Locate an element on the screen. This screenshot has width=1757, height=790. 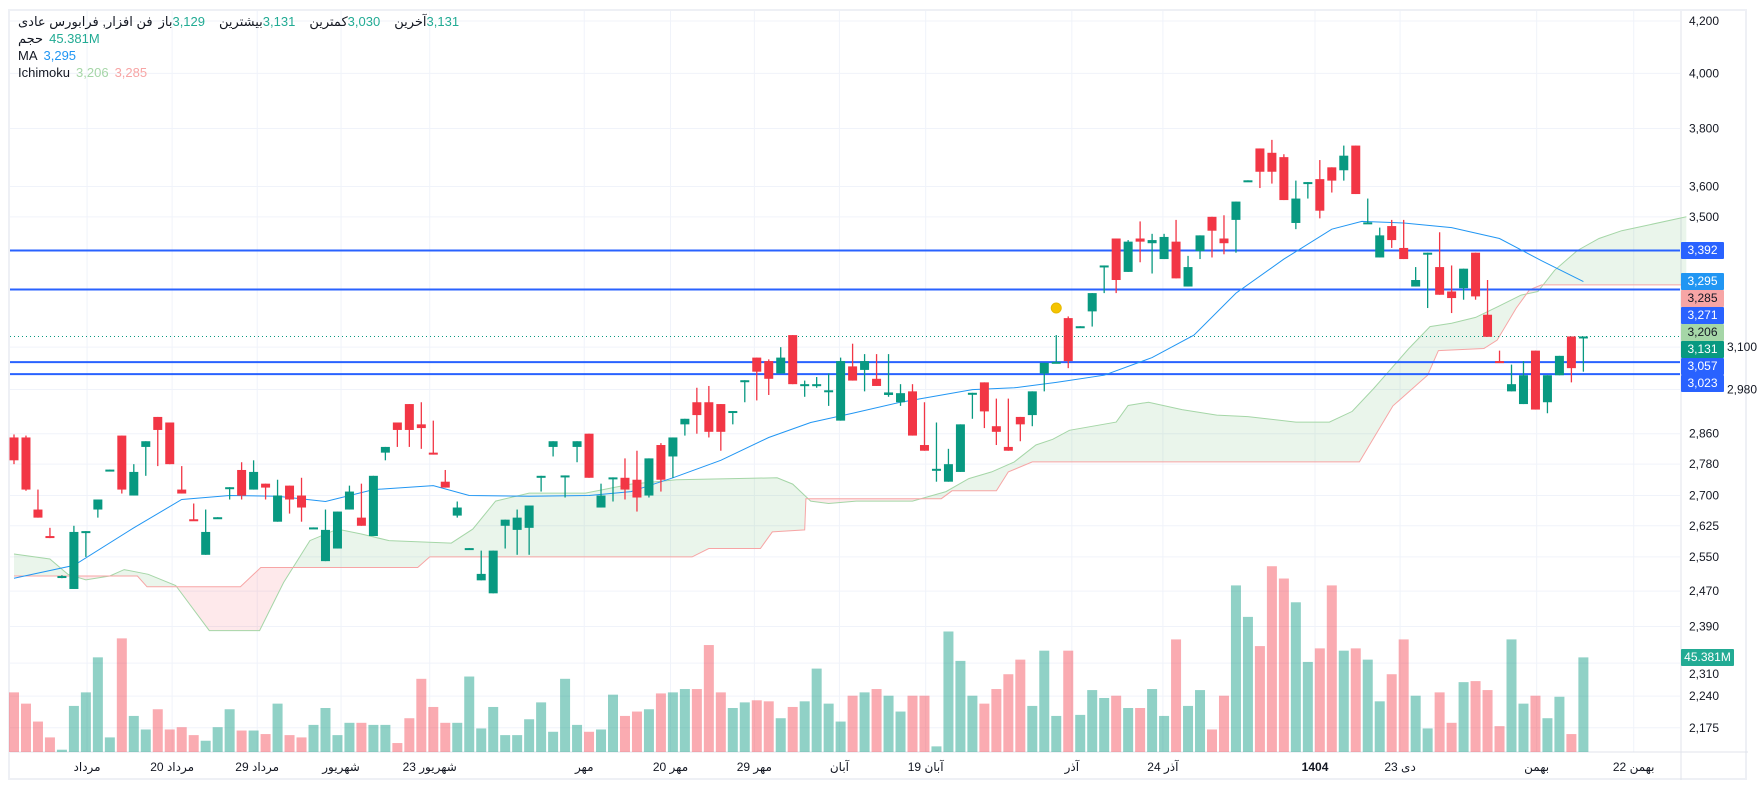
y-tick-label: 4,200 is located at coordinates (1704, 21).